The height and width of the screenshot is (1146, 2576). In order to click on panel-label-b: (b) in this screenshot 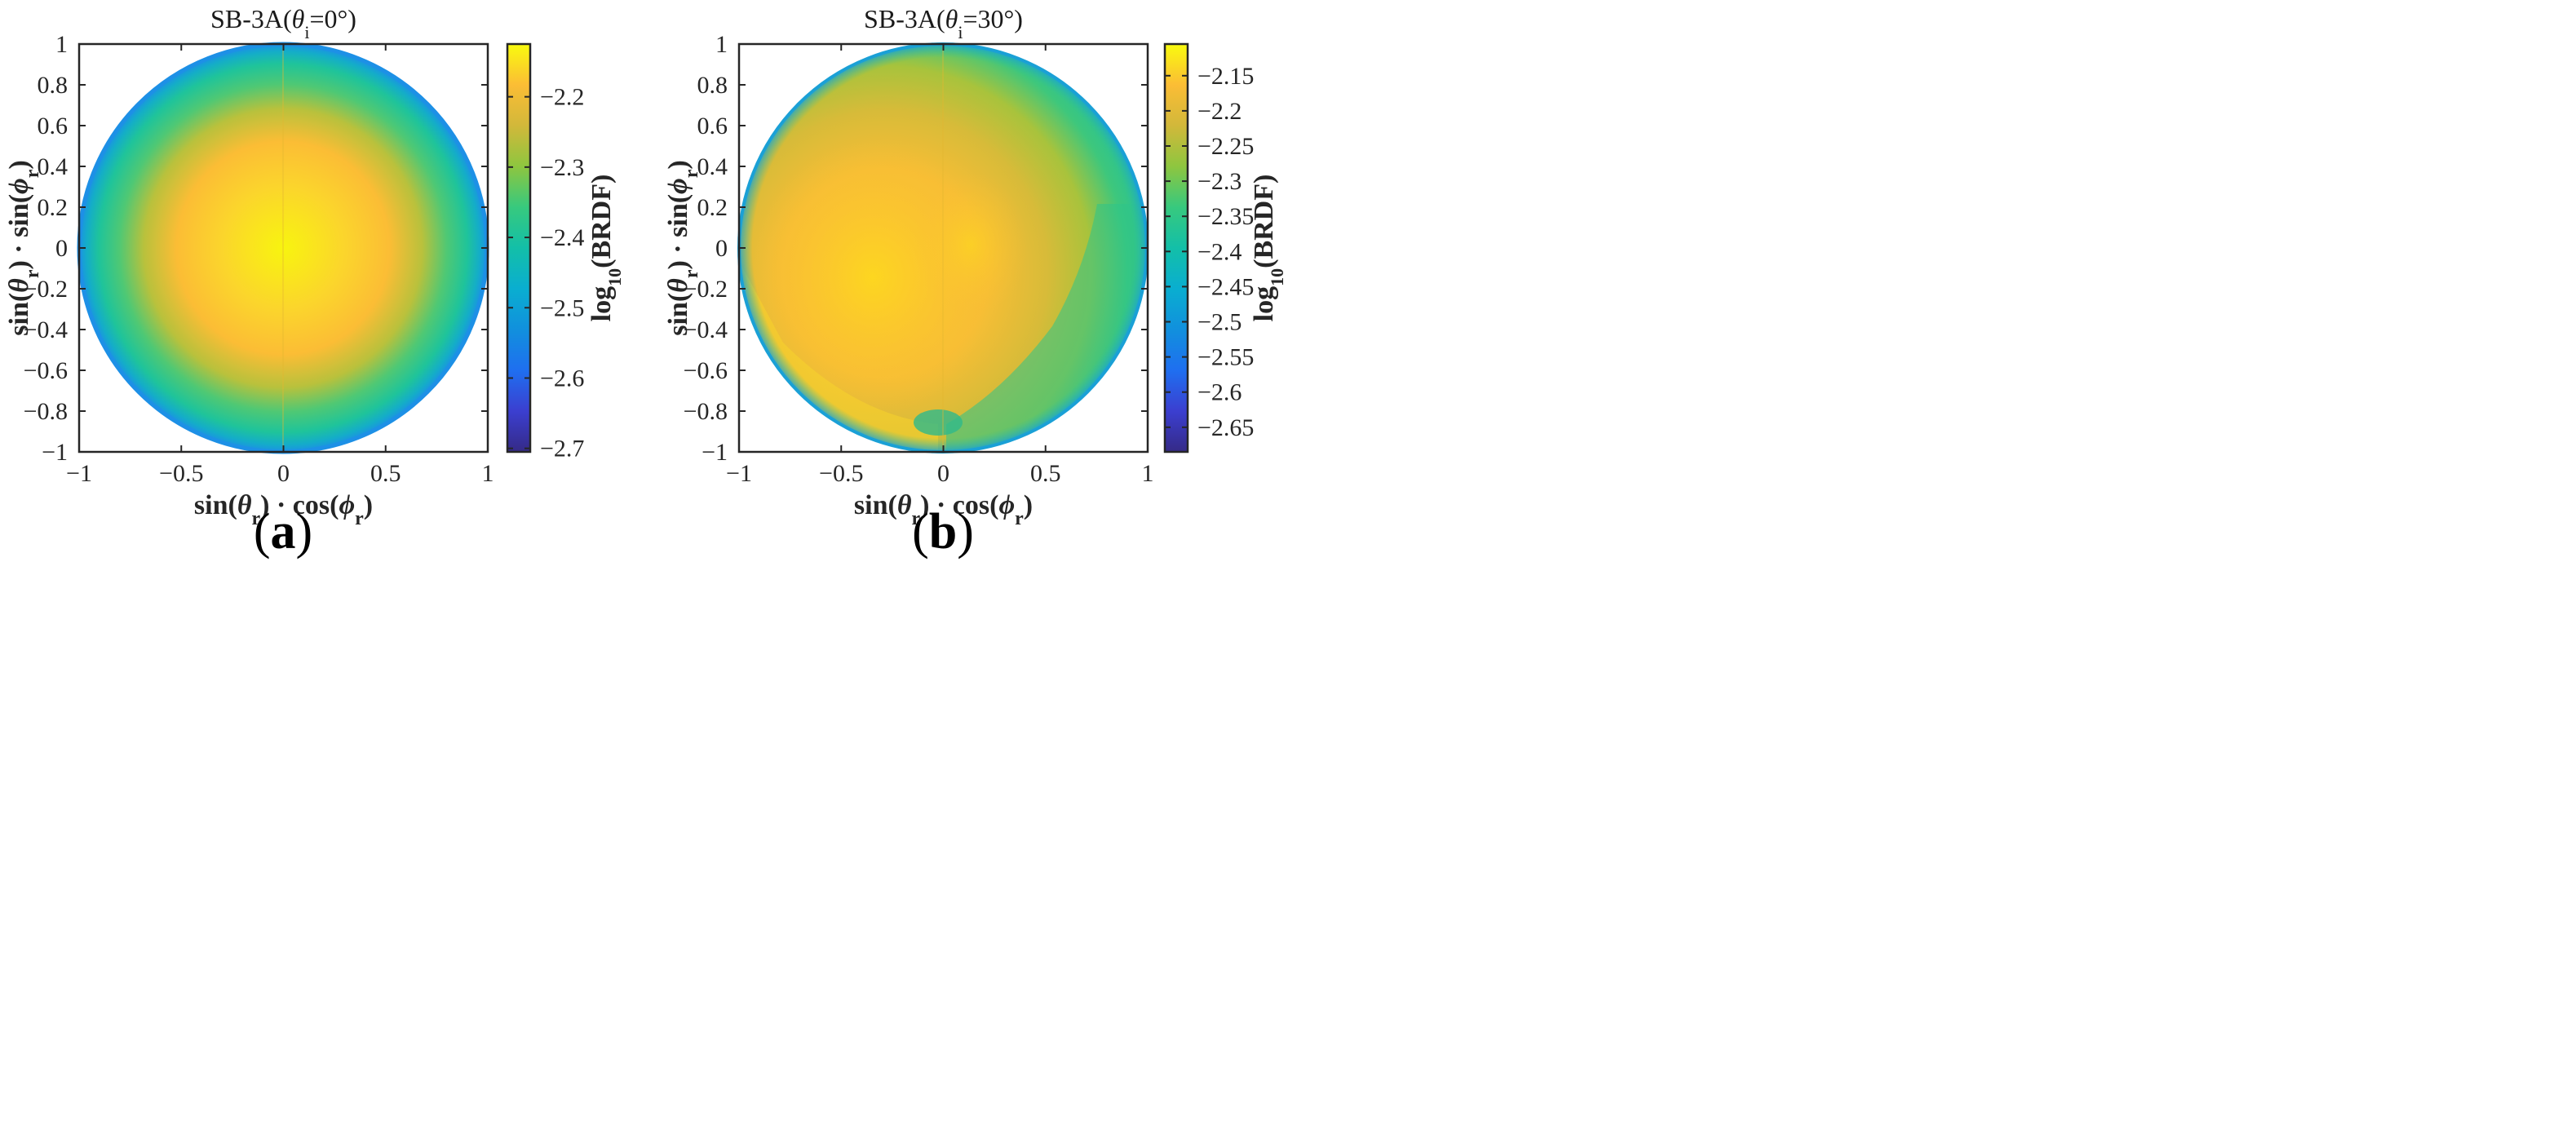, I will do `click(943, 532)`.